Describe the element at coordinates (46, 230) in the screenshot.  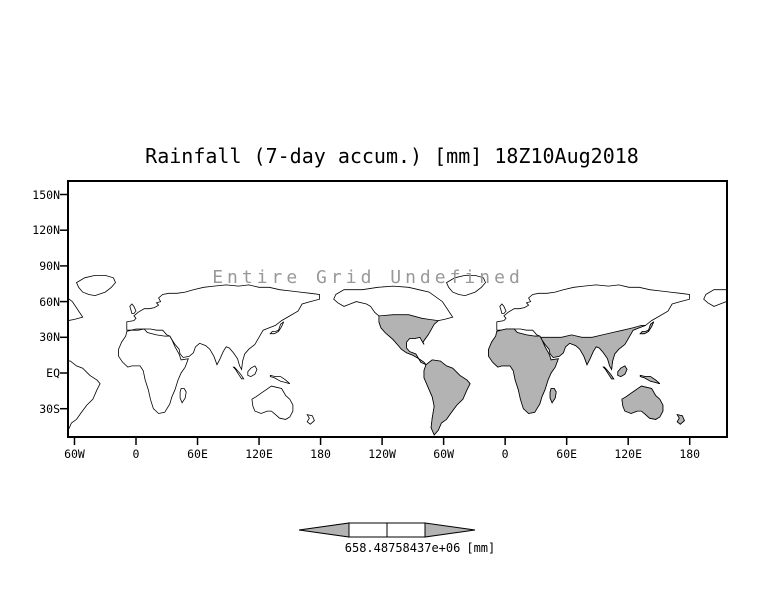
I see `y-tick-label: 120N` at that location.